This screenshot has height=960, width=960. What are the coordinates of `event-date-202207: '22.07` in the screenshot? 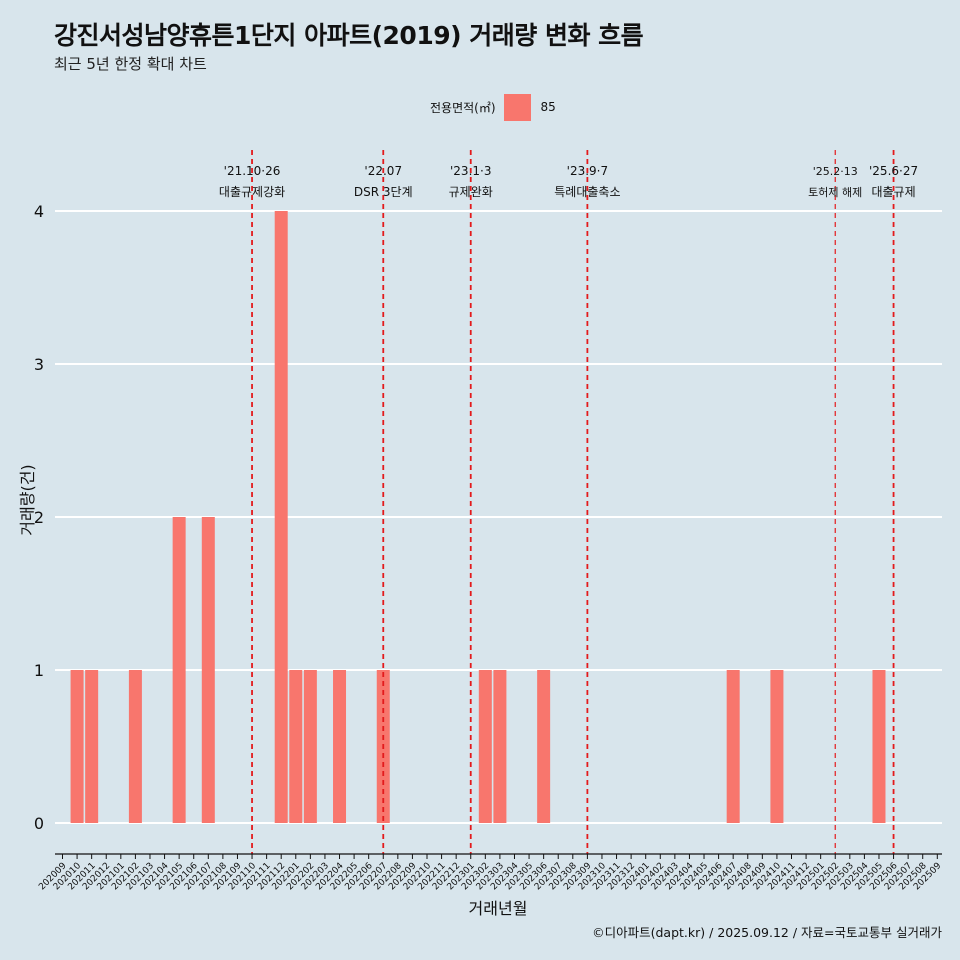 It's located at (383, 171).